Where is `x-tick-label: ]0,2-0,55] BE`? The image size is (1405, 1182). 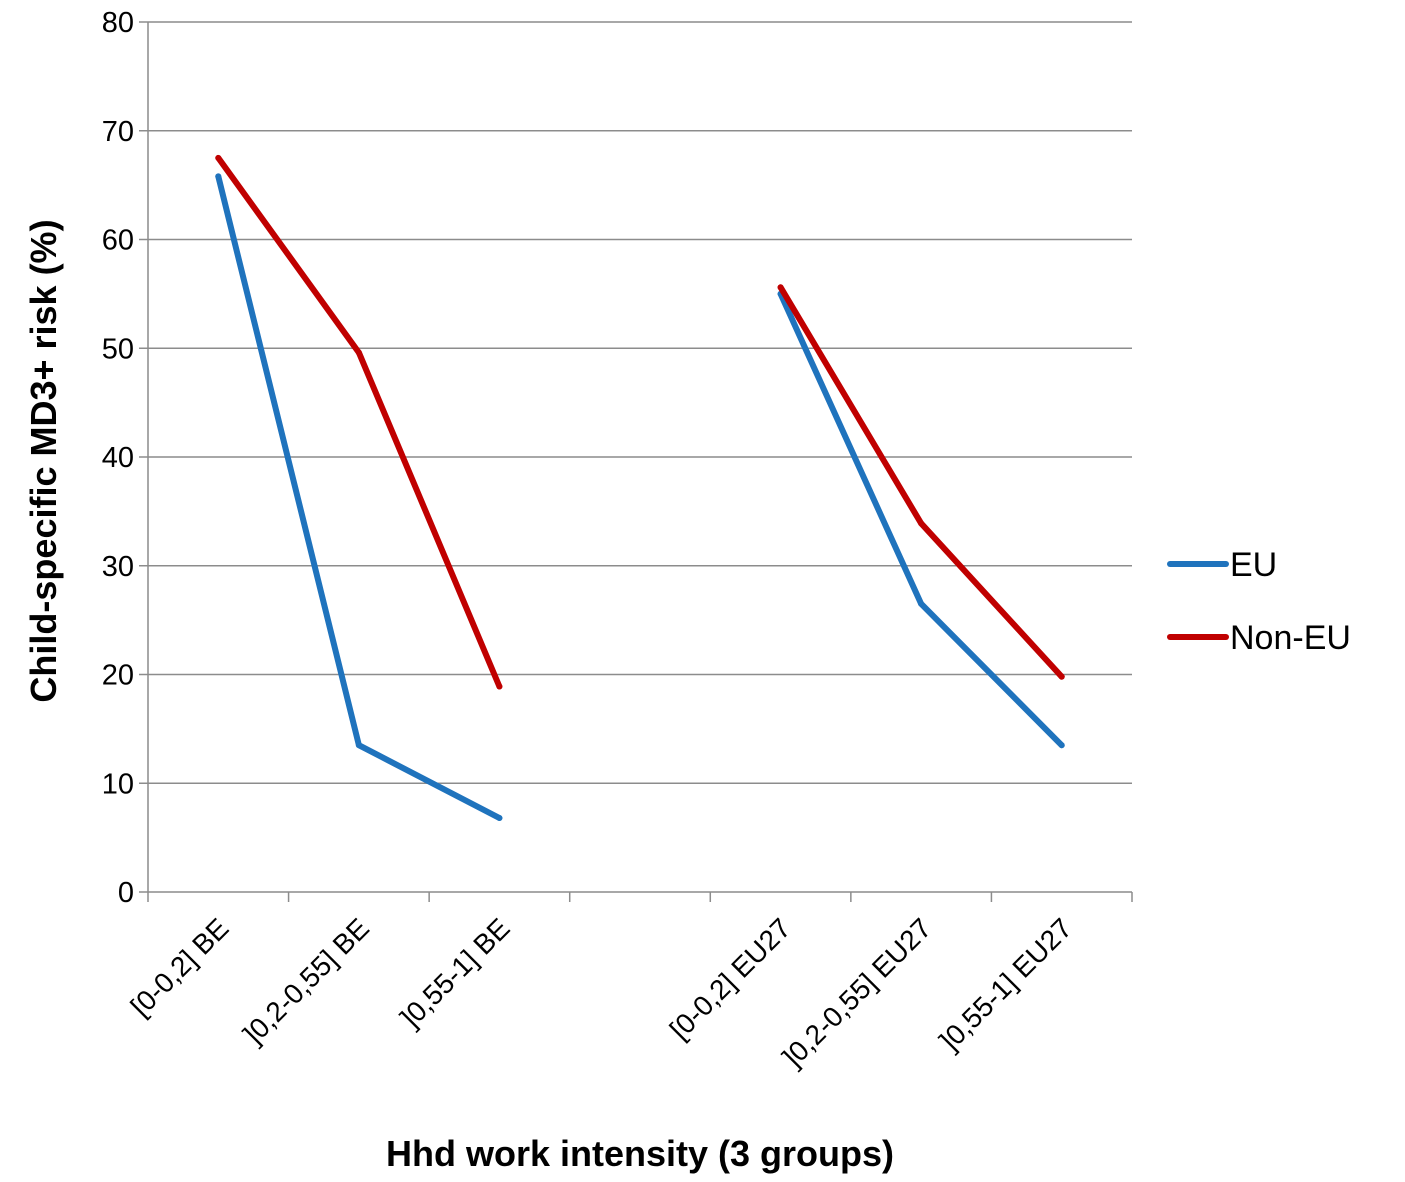 x-tick-label: ]0,2-0,55] BE is located at coordinates (306, 980).